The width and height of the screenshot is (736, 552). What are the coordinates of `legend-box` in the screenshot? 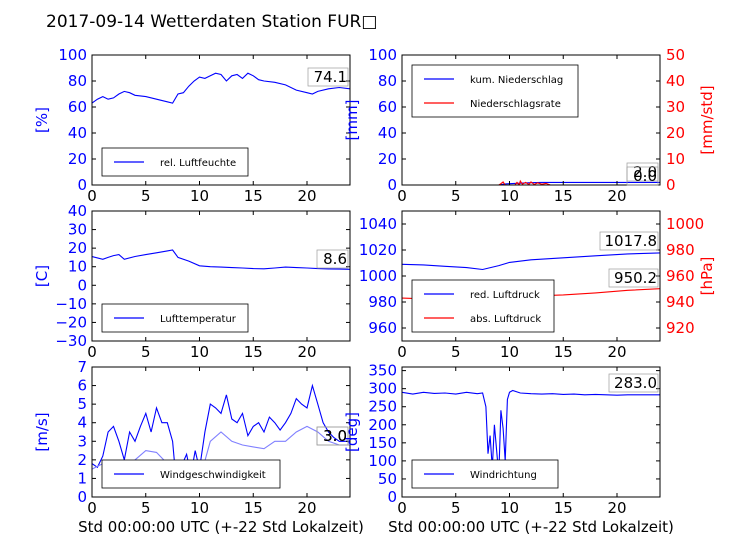 It's located at (495, 91).